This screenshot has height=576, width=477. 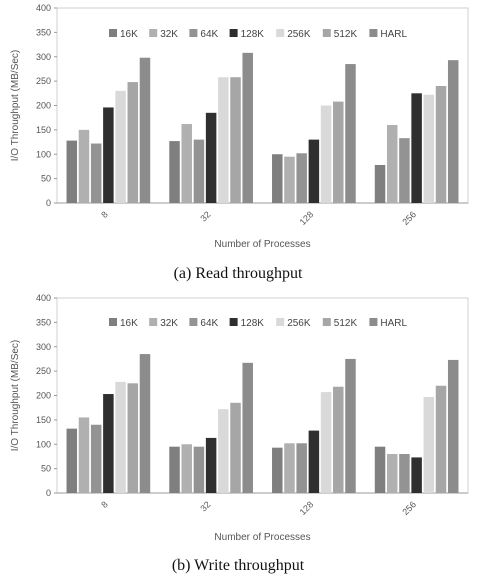 What do you see at coordinates (253, 34) in the screenshot?
I see `legend-label-128k: 128K` at bounding box center [253, 34].